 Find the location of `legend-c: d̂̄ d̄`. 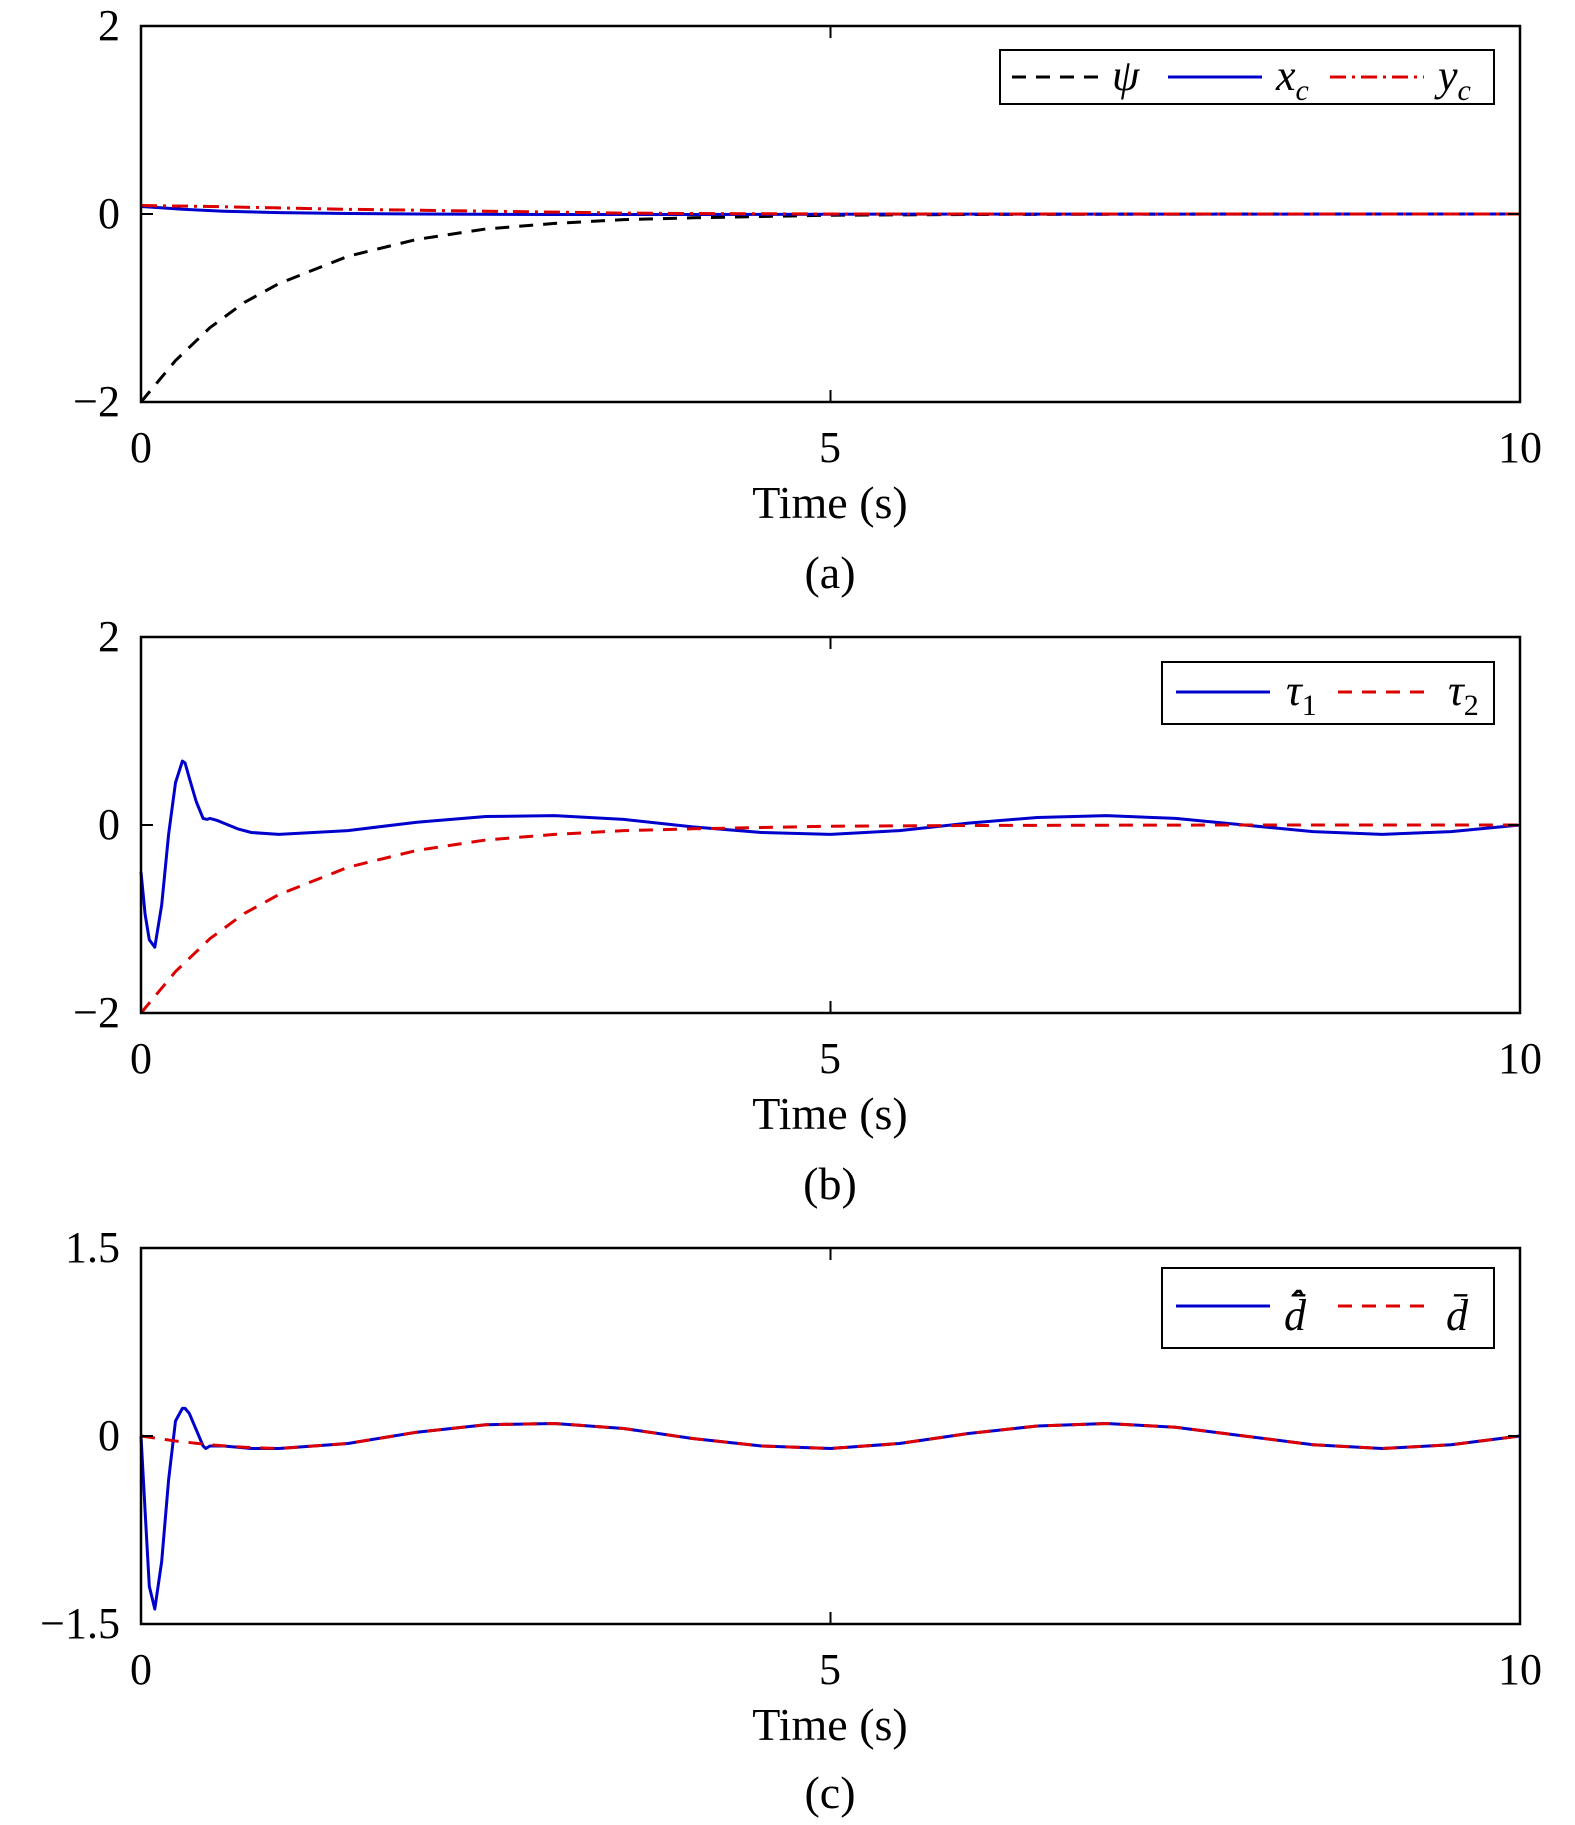

legend-c: d̂̄ d̄ is located at coordinates (1328, 1308).